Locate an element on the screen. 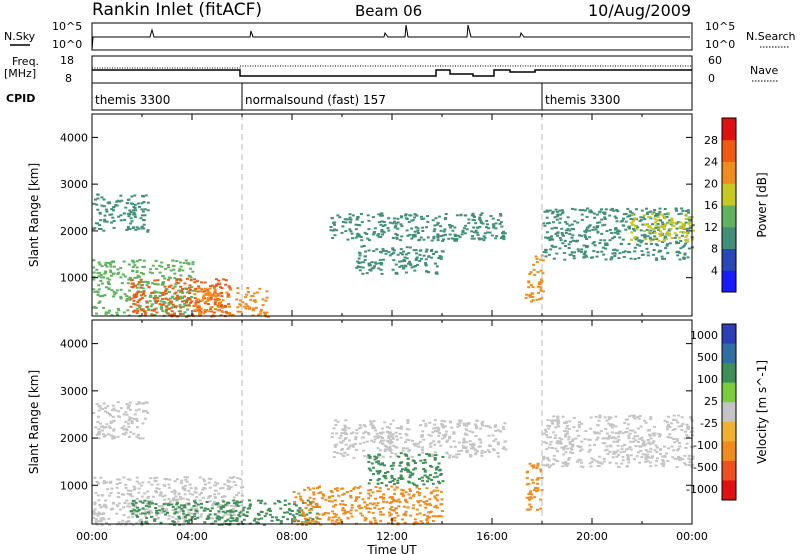 The image size is (800, 554). x-tick-label: 00:00 is located at coordinates (92, 536).